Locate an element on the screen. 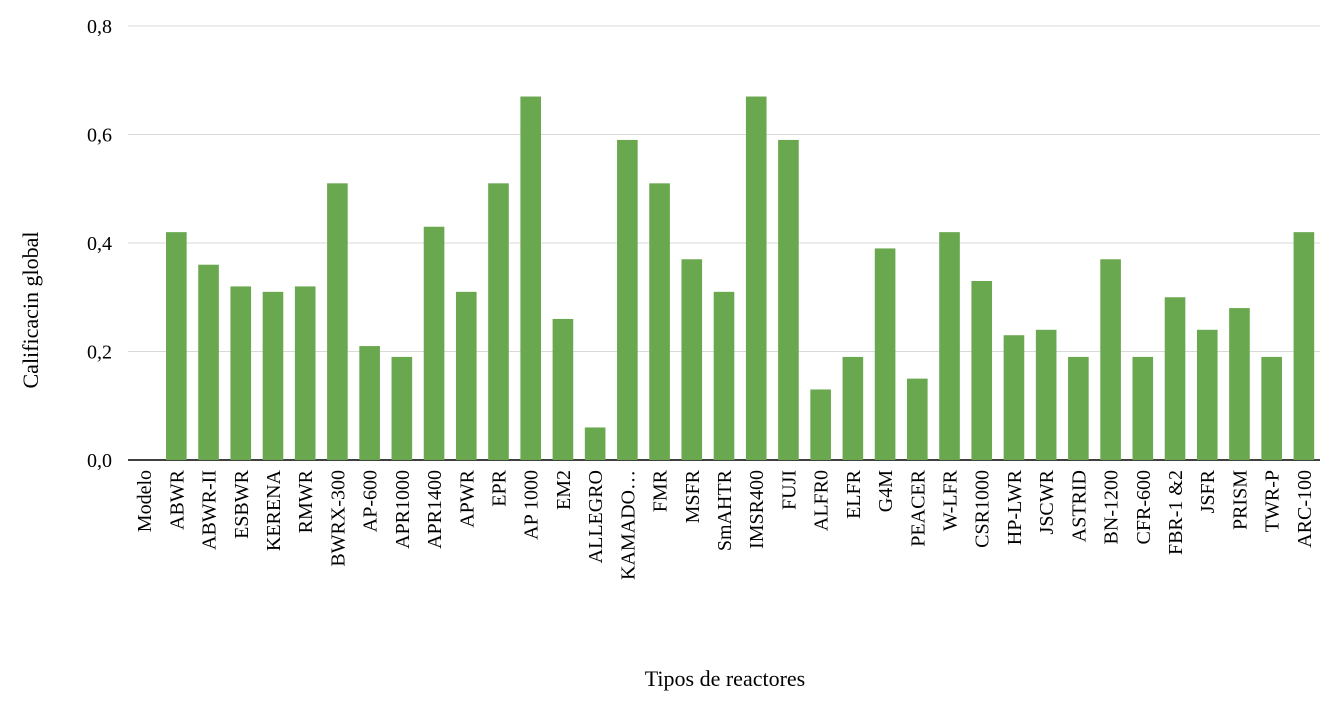  x-tick-label: RMWR is located at coordinates (306, 501).